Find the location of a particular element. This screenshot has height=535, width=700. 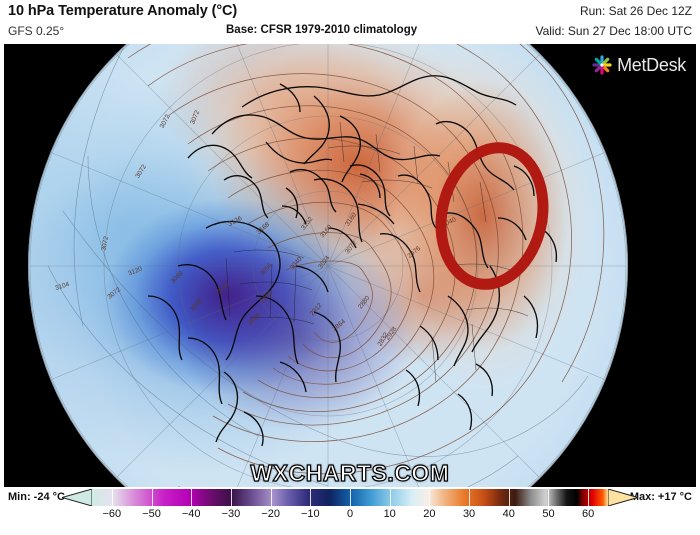

colorbar-tick-label: −10 is located at coordinates (310, 514).